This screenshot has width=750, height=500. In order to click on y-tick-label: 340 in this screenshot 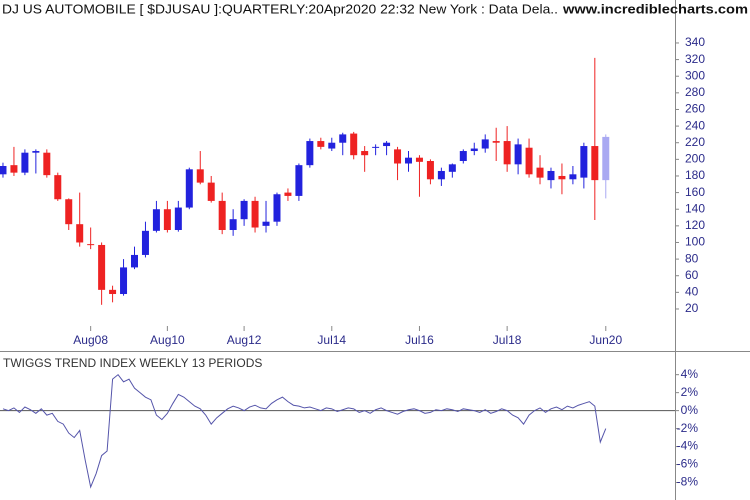, I will do `click(695, 42)`.